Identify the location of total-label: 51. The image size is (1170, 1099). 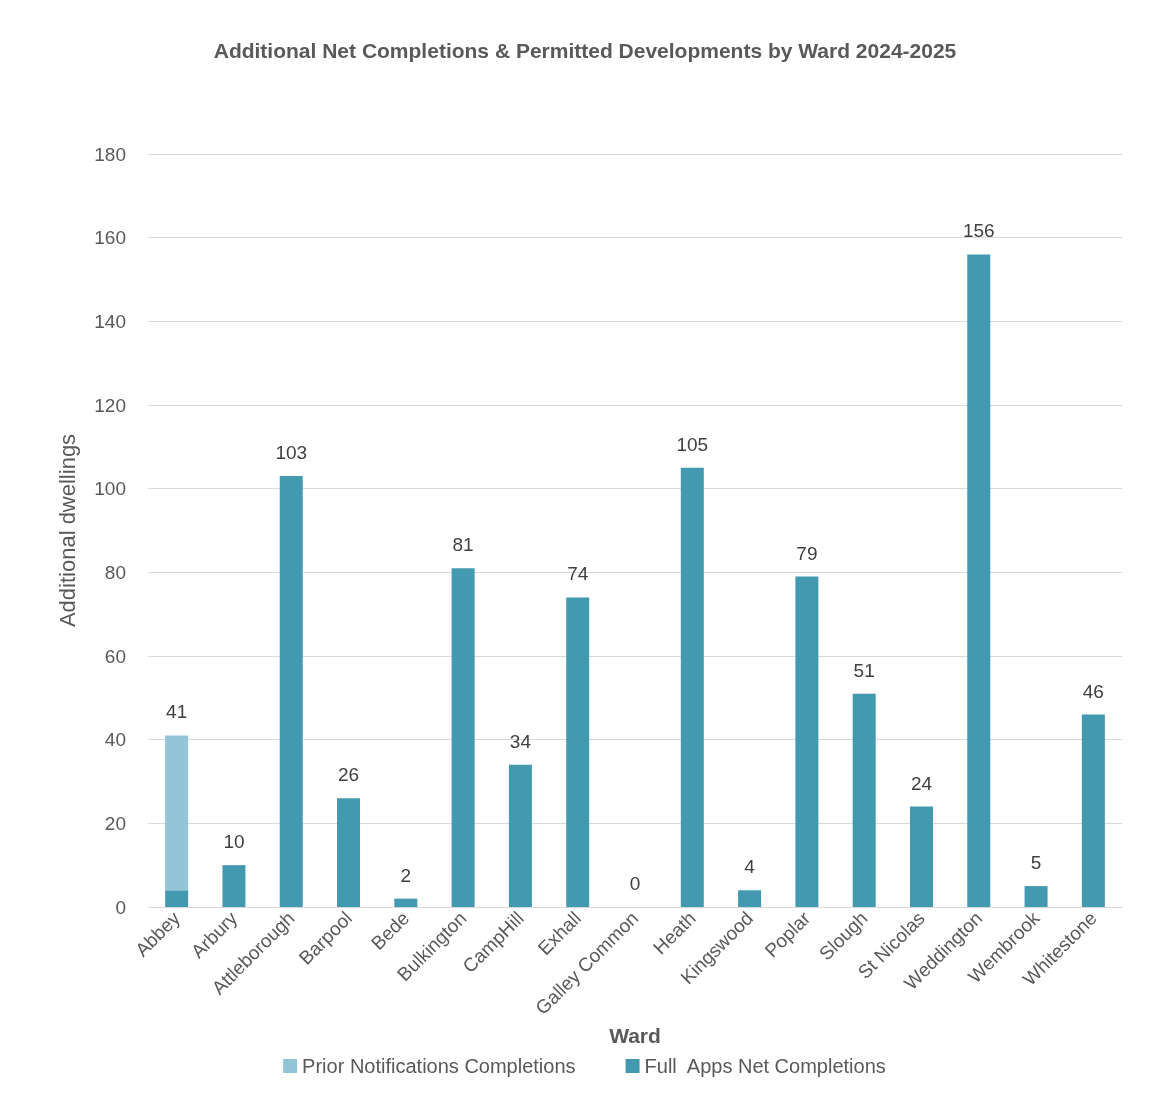
(864, 670).